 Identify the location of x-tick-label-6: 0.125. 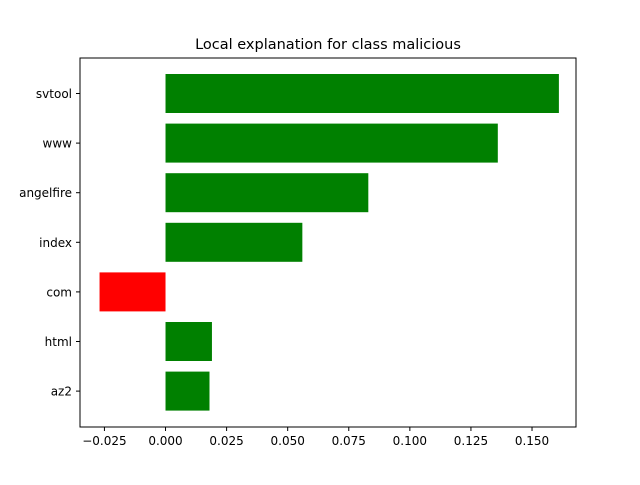
(471, 441).